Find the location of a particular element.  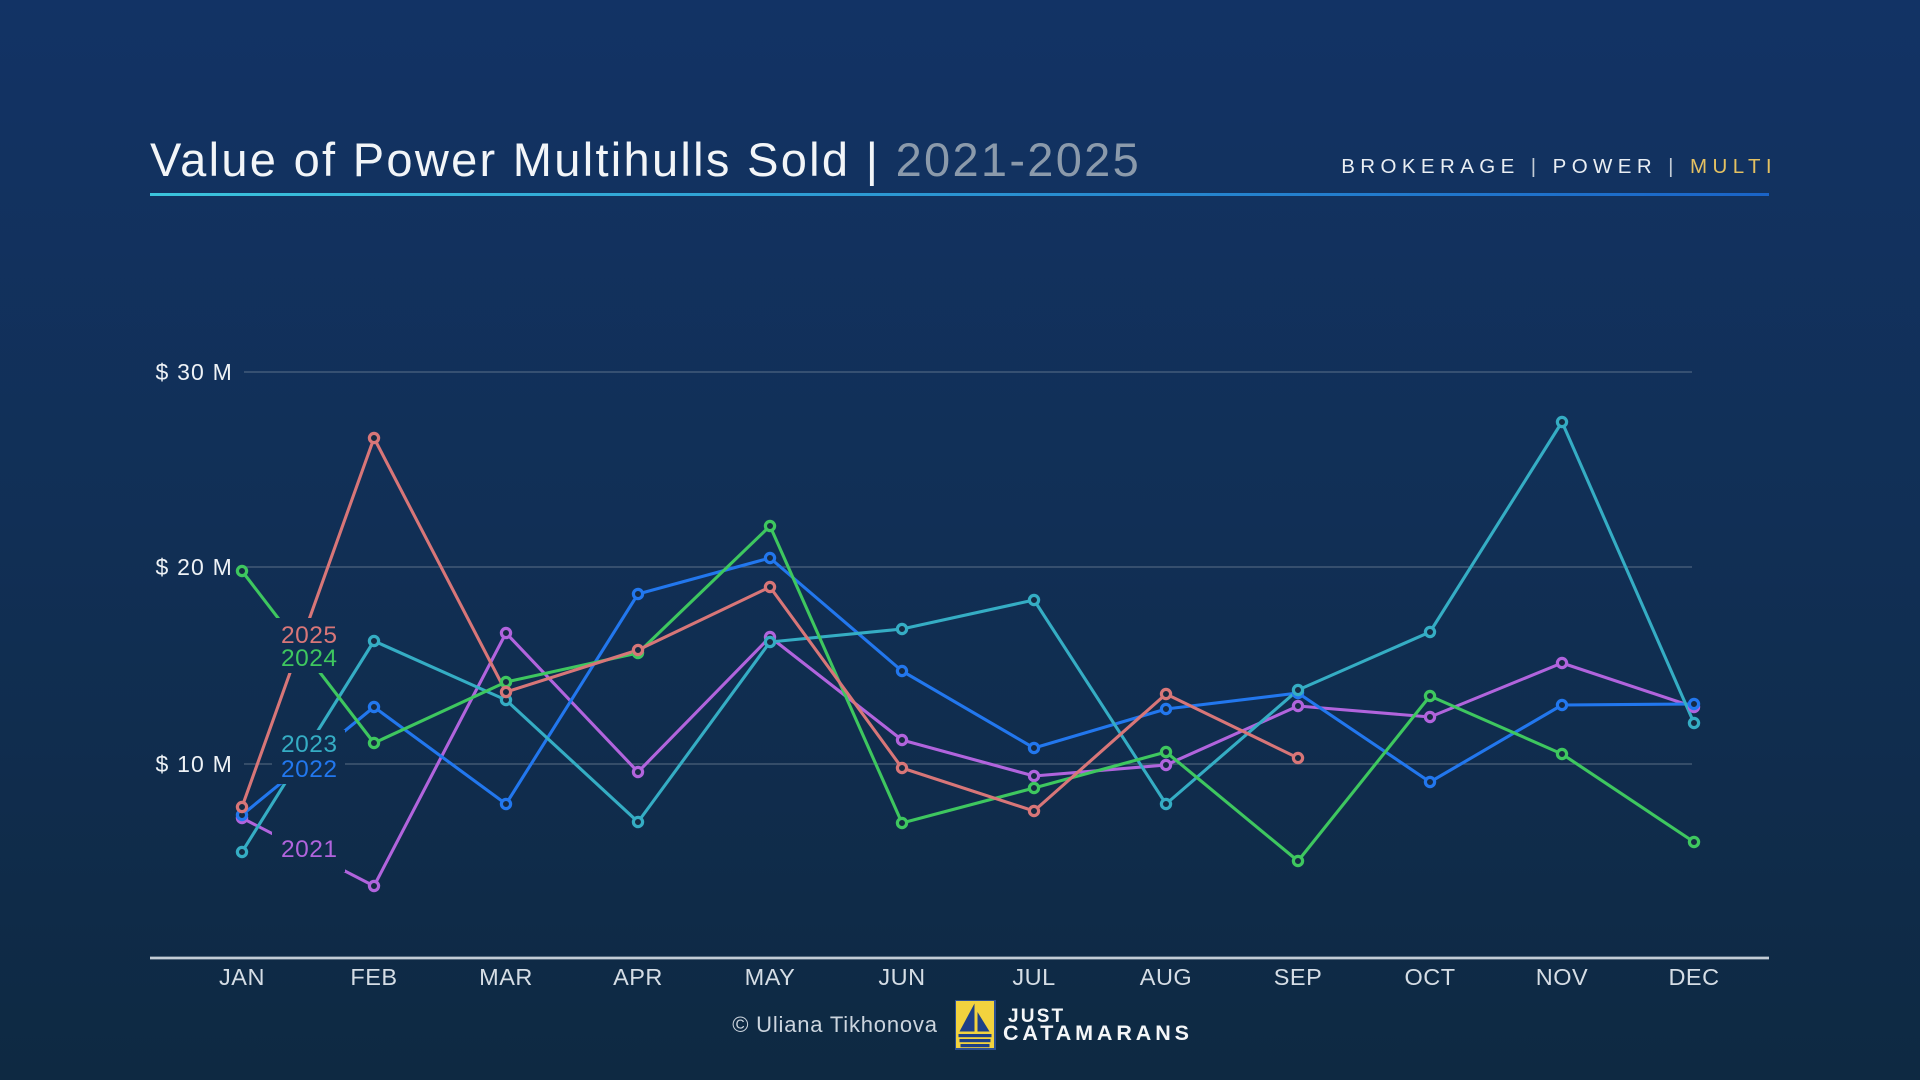

svg-text: NOV is located at coordinates (1562, 977).